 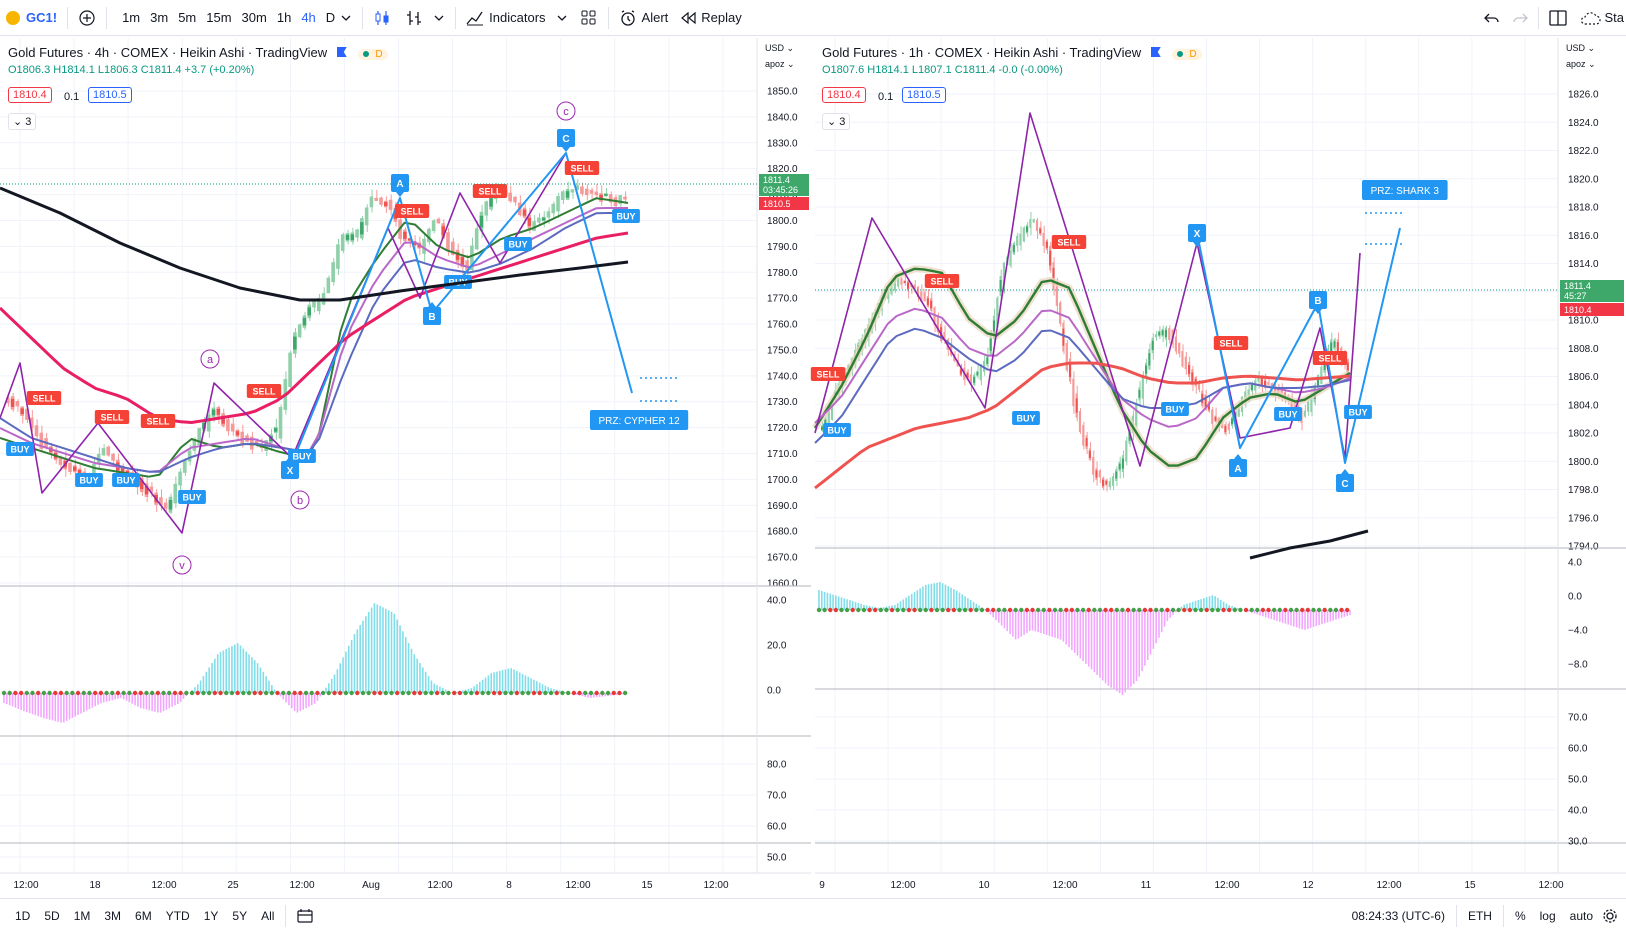 I want to click on right-bid-box: 1810.4, so click(x=844, y=95).